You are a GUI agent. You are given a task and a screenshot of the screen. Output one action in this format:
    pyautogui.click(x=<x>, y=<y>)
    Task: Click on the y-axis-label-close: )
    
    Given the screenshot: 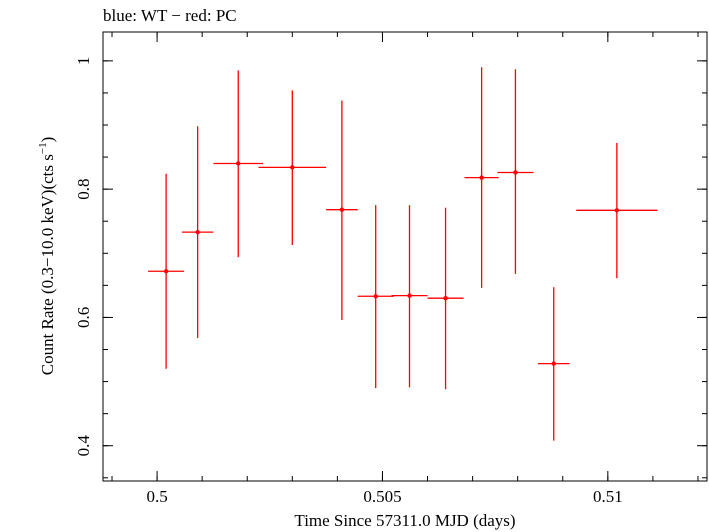 What is the action you would take?
    pyautogui.click(x=47, y=140)
    